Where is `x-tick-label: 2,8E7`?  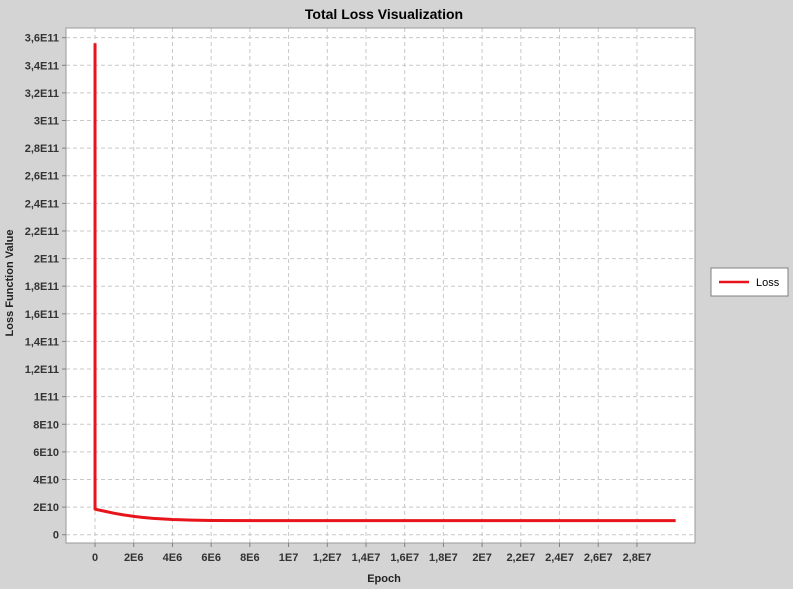
x-tick-label: 2,8E7 is located at coordinates (637, 558).